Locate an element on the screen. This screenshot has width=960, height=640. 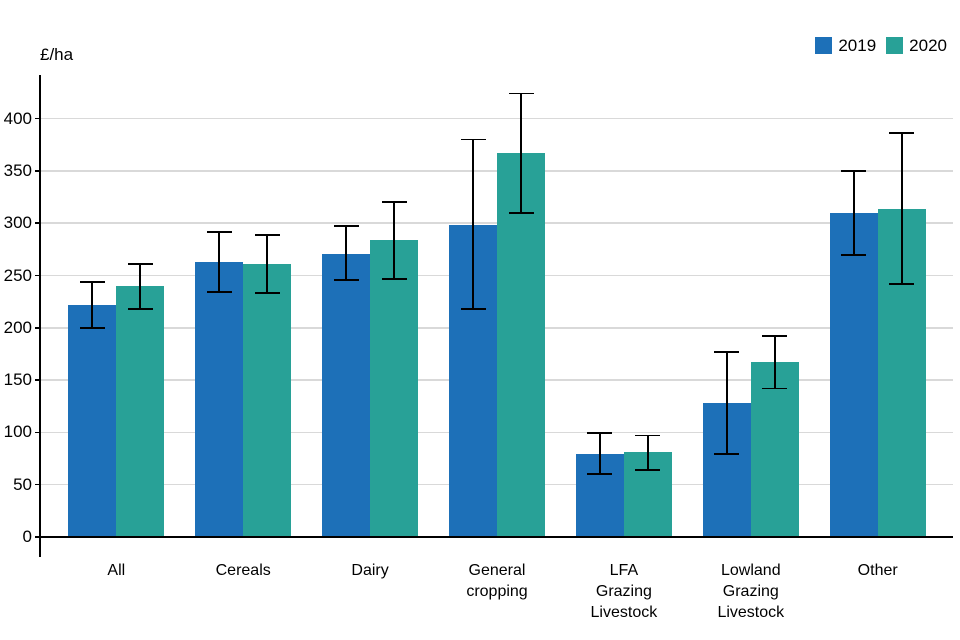
y-tick-label-200: 200 is located at coordinates (17, 327).